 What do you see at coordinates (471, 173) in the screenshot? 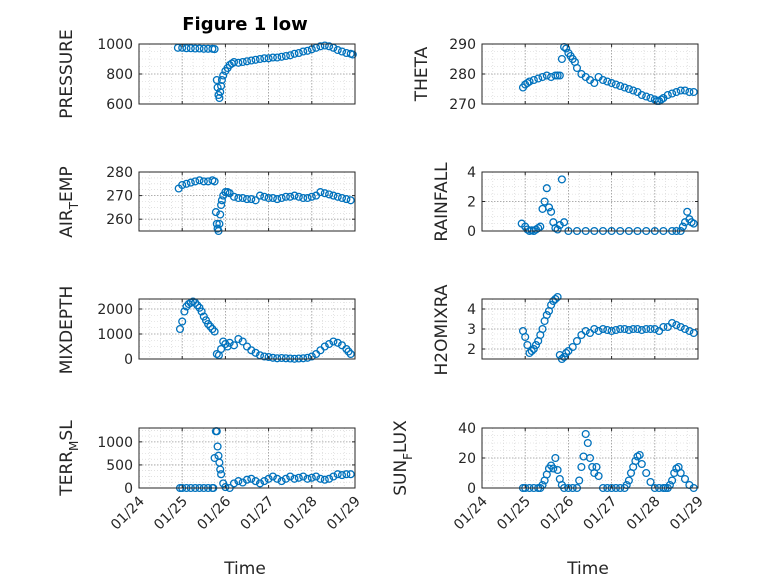
I see `y-tick-label: 4` at bounding box center [471, 173].